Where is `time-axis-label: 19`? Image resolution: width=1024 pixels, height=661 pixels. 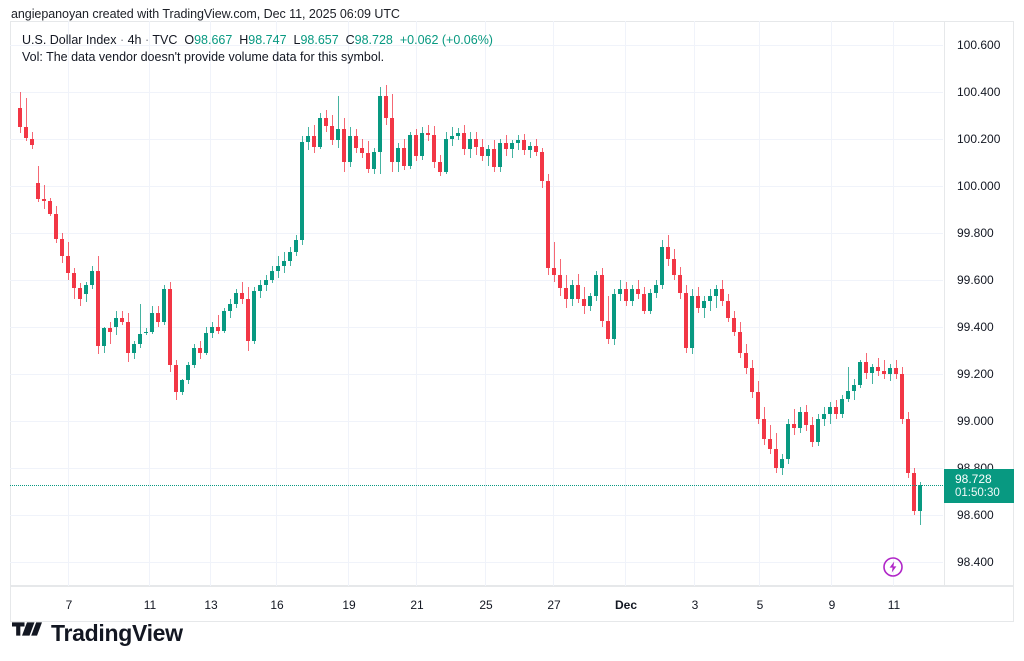 time-axis-label: 19 is located at coordinates (349, 605).